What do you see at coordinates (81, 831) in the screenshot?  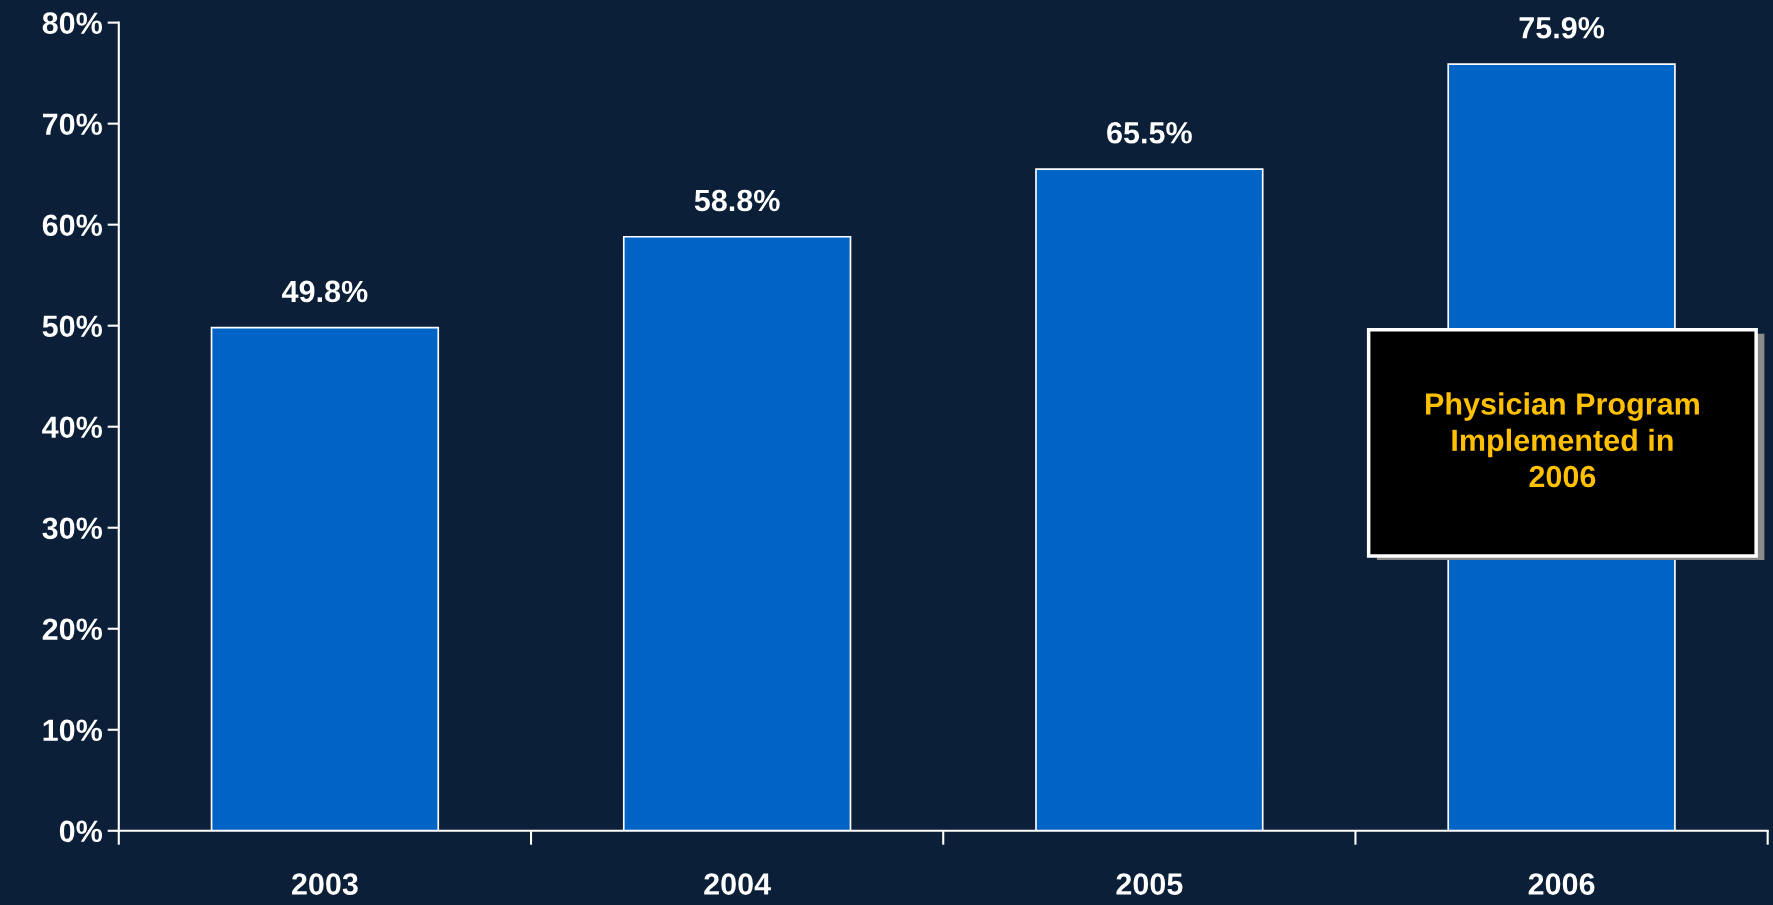 I see `y-tick-label: 0%` at bounding box center [81, 831].